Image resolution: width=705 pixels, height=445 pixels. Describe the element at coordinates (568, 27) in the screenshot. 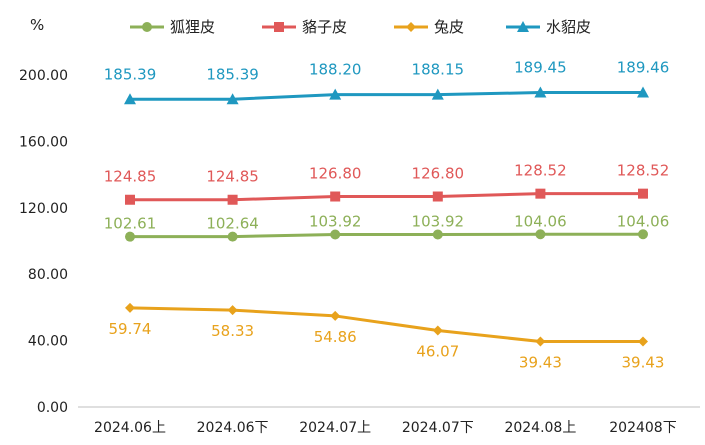

I see `legend-label: 水貂皮` at that location.